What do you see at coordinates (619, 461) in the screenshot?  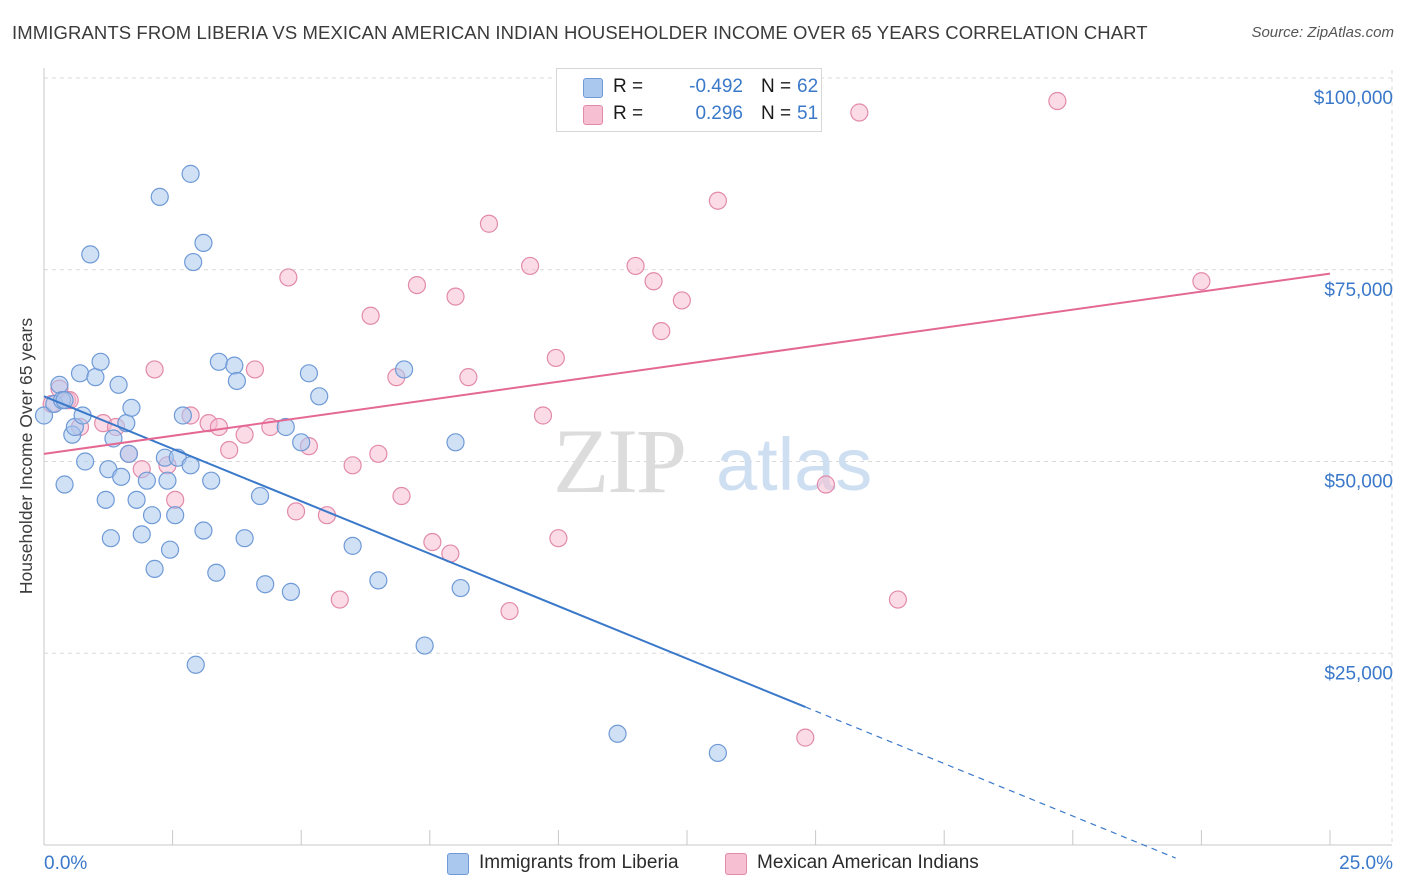 I see `watermark-zip: ZIP` at bounding box center [619, 461].